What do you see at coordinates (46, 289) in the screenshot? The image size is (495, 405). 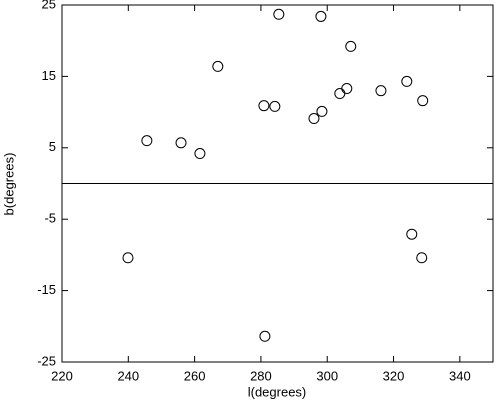 I see `y-tick-label: -15` at bounding box center [46, 289].